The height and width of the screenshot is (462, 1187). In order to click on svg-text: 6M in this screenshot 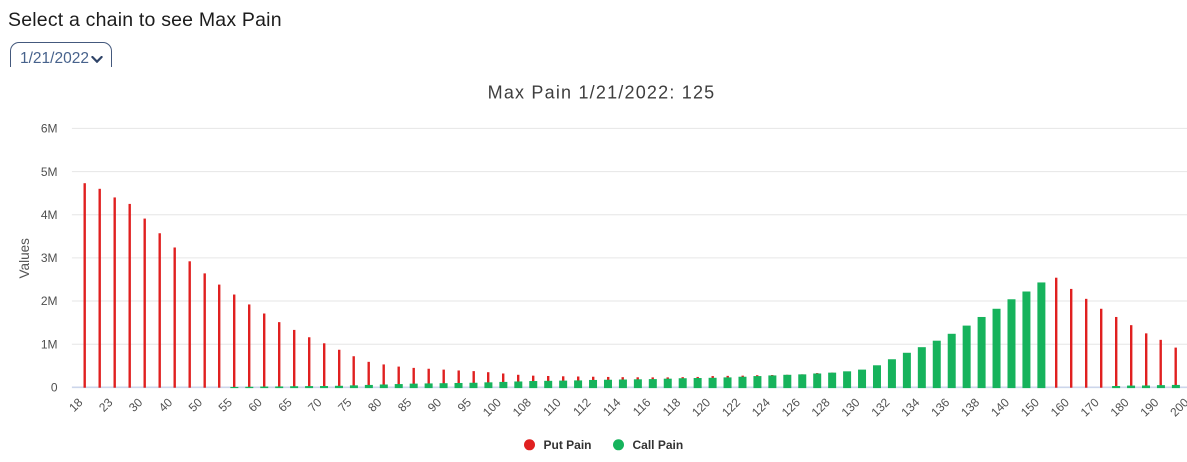, I will do `click(49, 129)`.